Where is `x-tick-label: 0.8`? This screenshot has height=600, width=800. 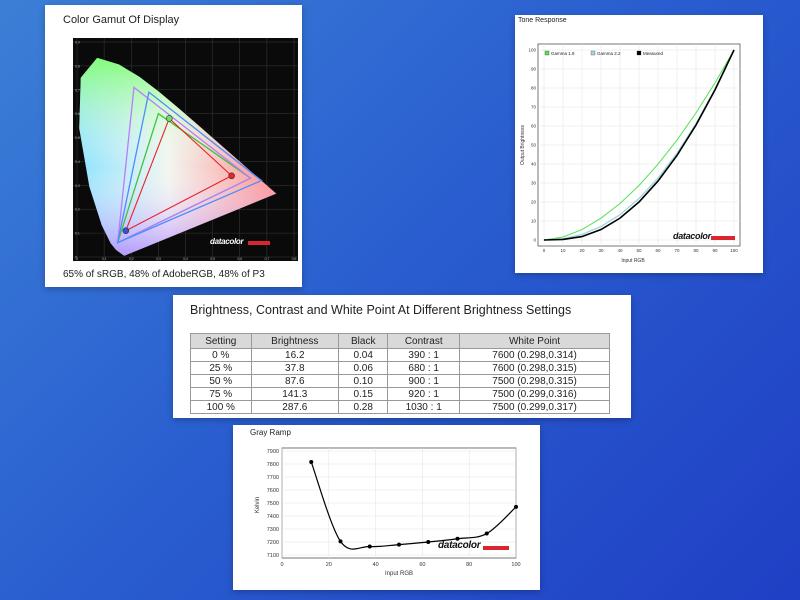
x-tick-label: 0.8 is located at coordinates (294, 259).